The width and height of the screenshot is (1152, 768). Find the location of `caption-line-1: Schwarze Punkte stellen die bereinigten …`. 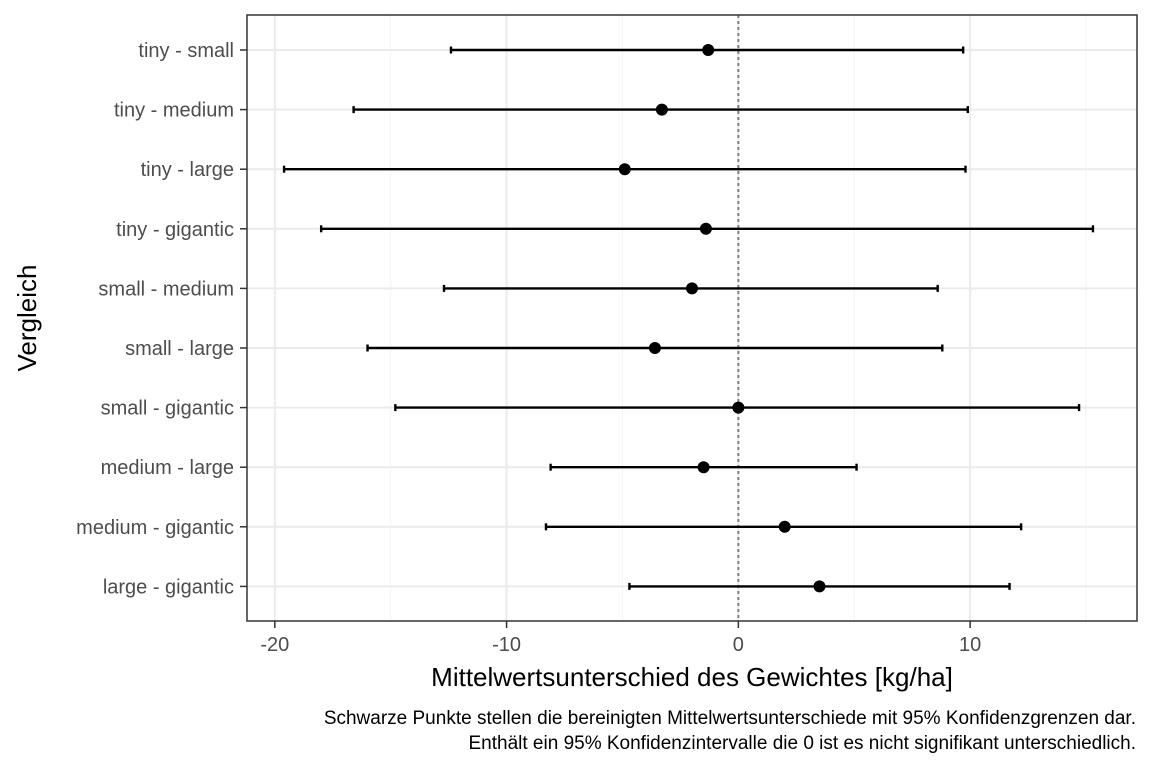

caption-line-1: Schwarze Punkte stellen die bereinigten … is located at coordinates (730, 718).